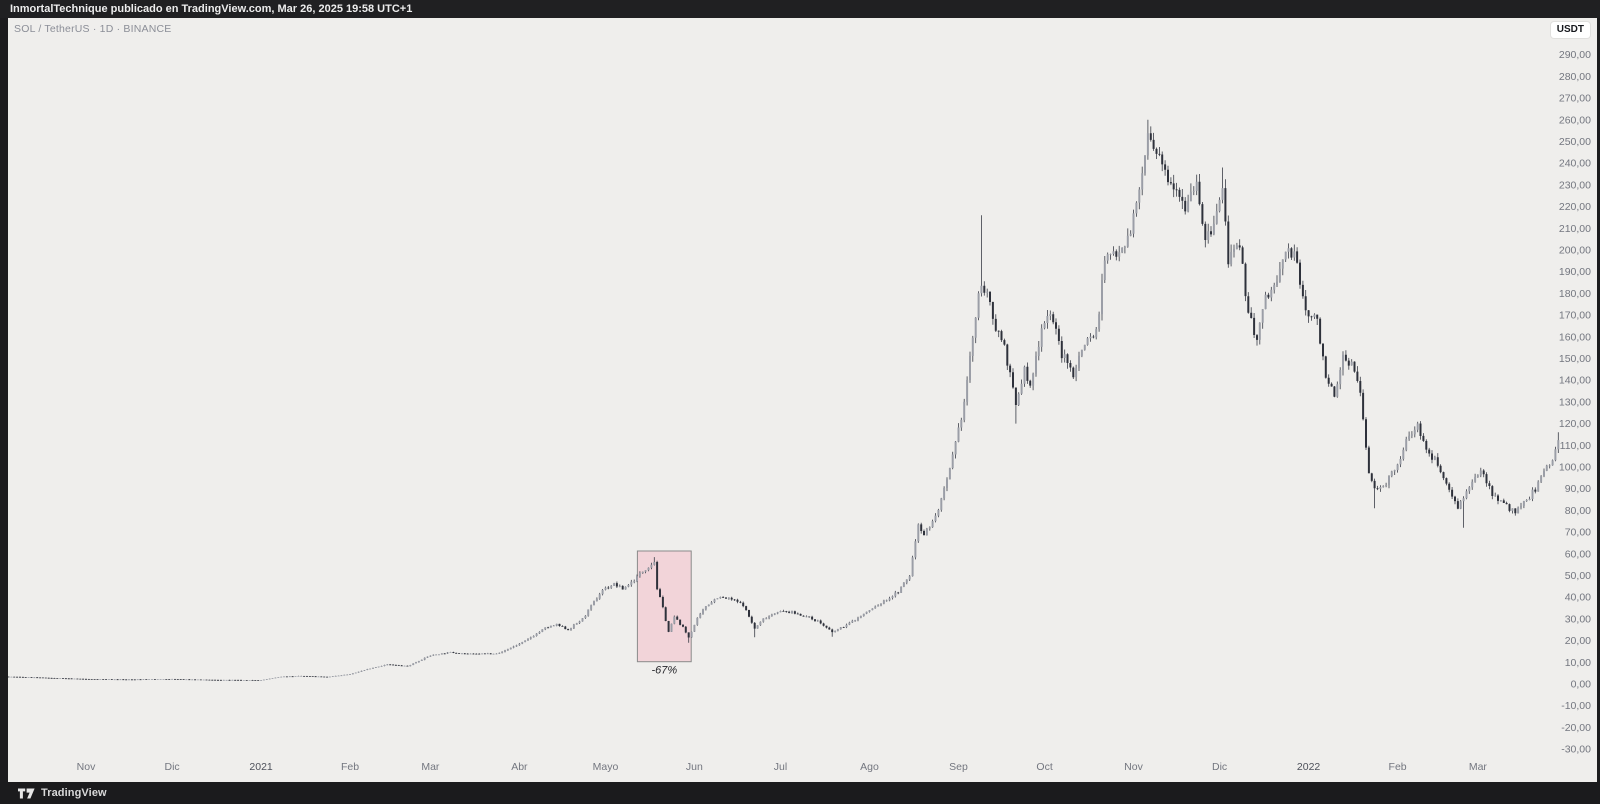 Image resolution: width=1600 pixels, height=804 pixels. What do you see at coordinates (1575, 316) in the screenshot?
I see `svg-text: 170,00` at bounding box center [1575, 316].